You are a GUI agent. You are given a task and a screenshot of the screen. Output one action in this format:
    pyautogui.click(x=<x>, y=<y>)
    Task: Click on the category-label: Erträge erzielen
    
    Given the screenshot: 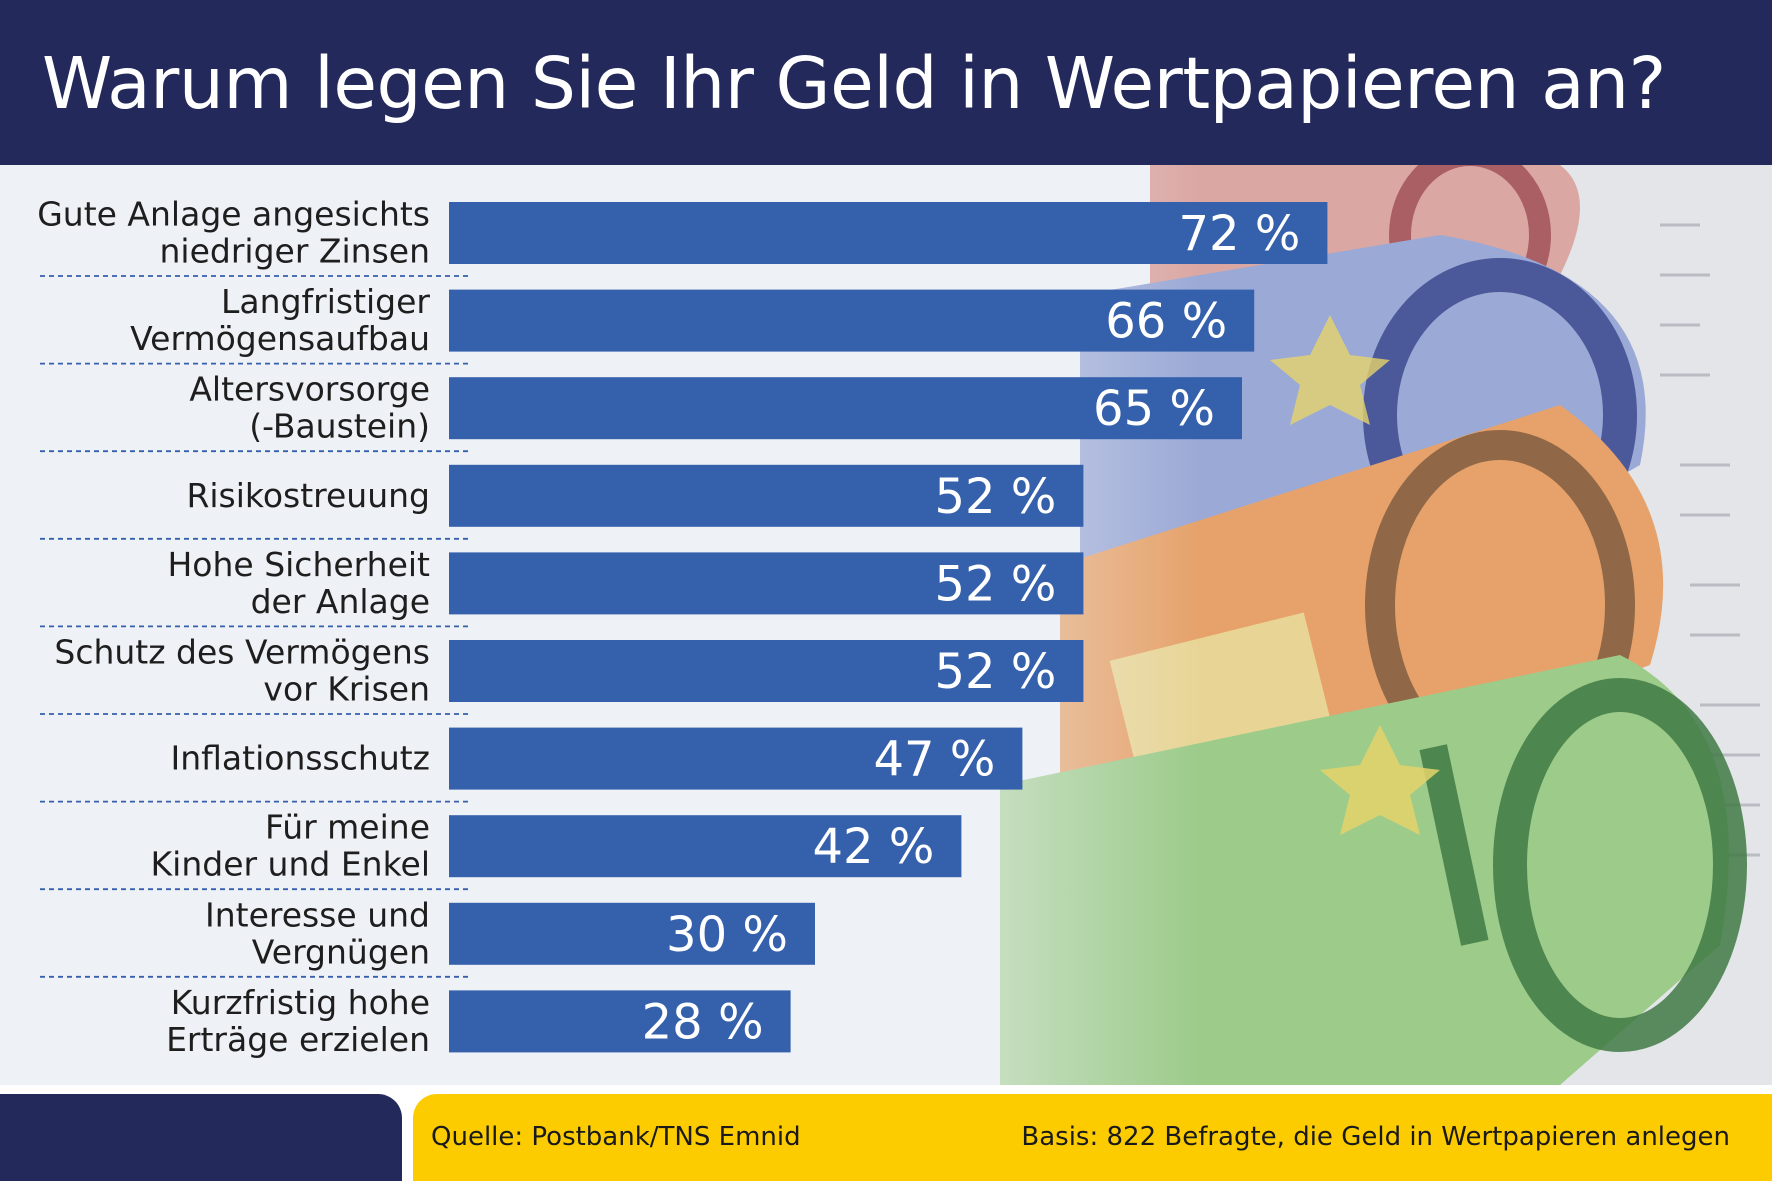 What is the action you would take?
    pyautogui.click(x=298, y=1039)
    